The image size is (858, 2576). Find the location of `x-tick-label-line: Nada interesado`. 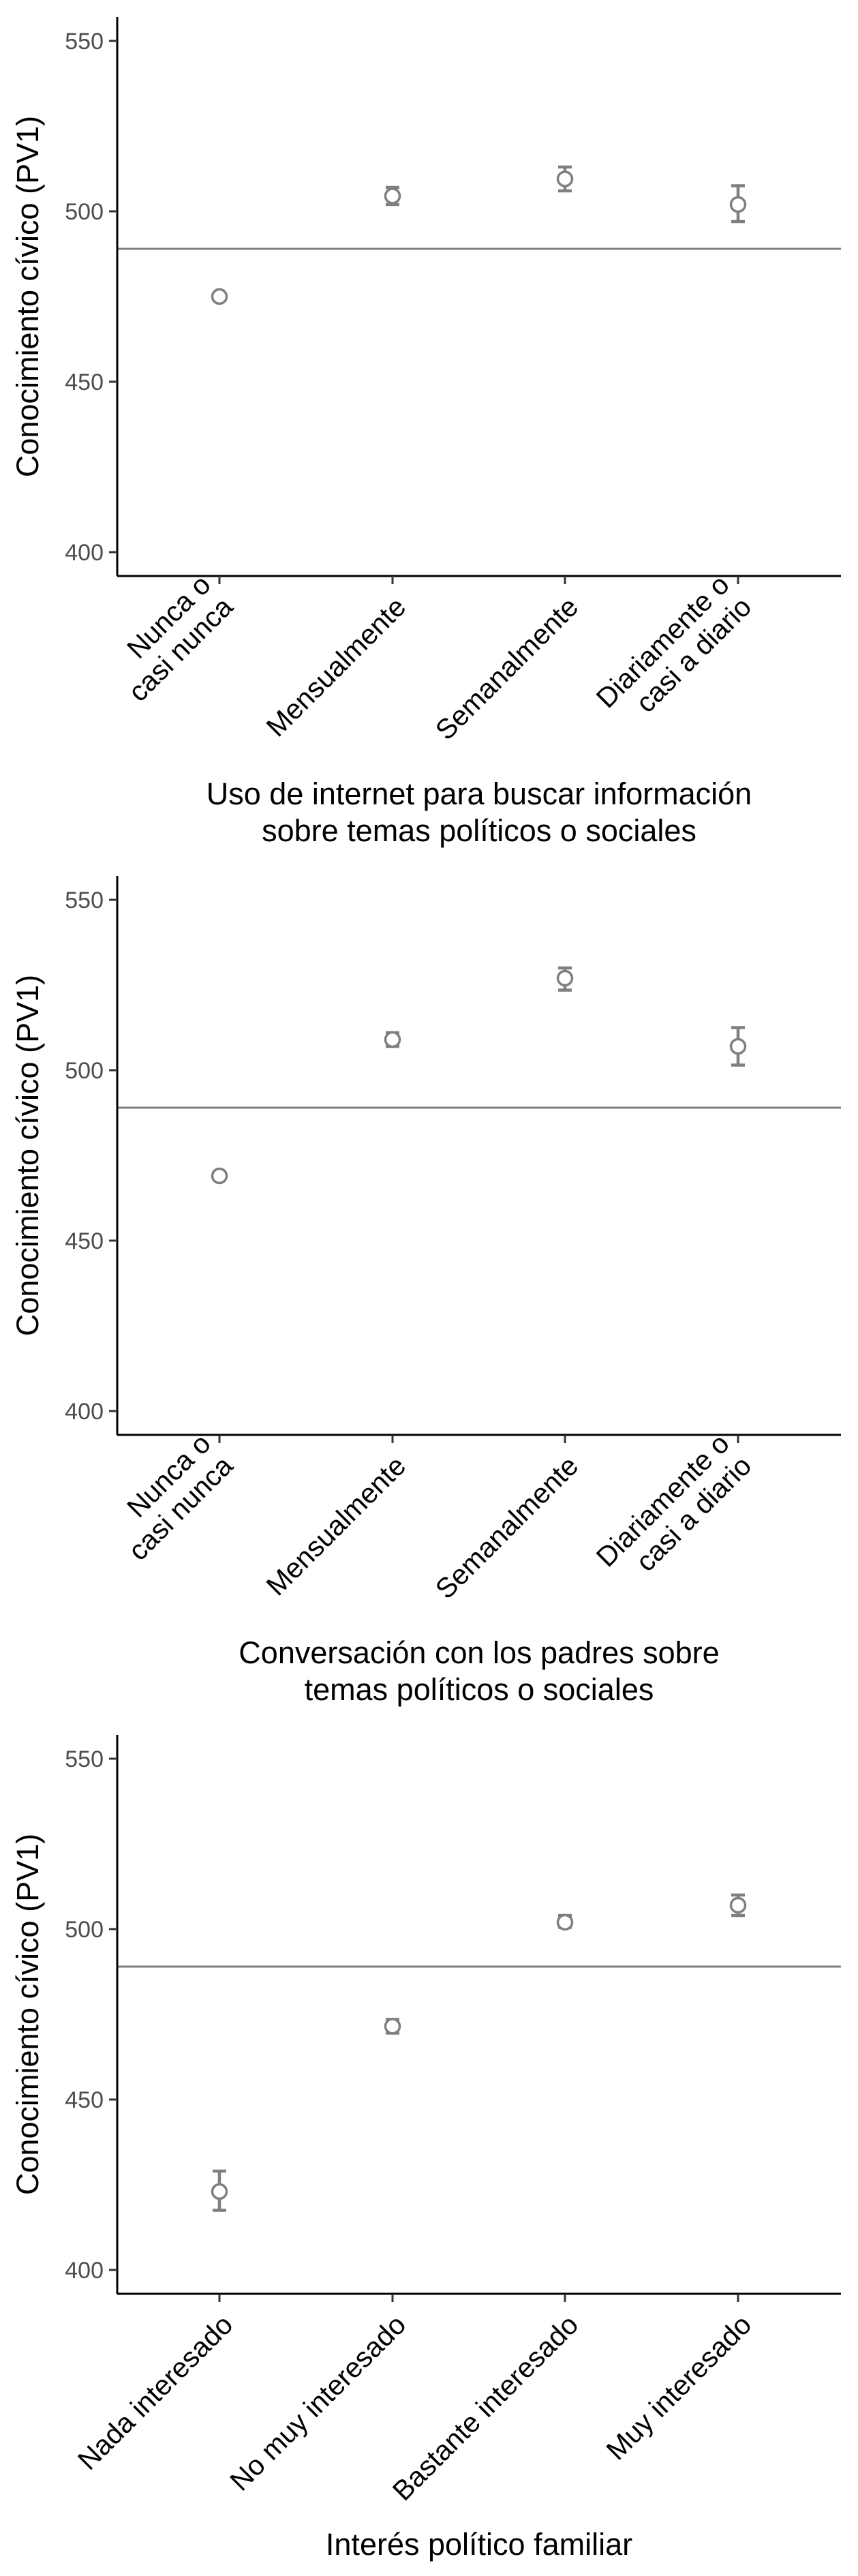

x-tick-label-line: Nada interesado is located at coordinates (155, 2392).